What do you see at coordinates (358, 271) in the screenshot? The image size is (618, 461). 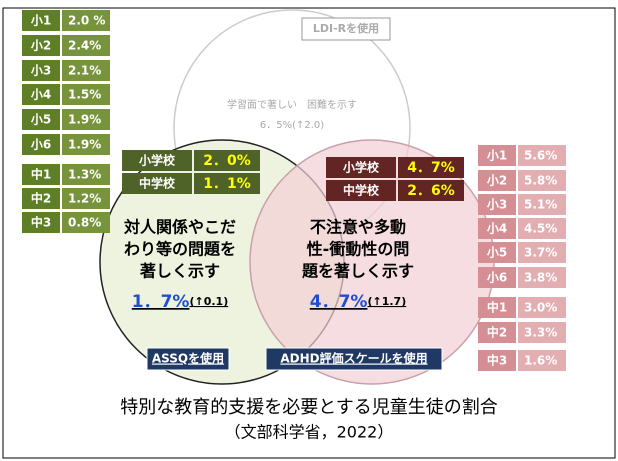 I see `description: 題を著しく示す` at bounding box center [358, 271].